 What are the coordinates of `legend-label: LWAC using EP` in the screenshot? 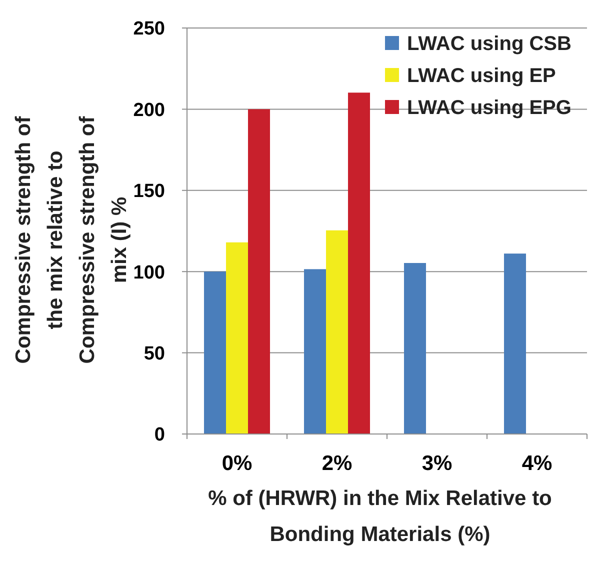 It's located at (481, 76).